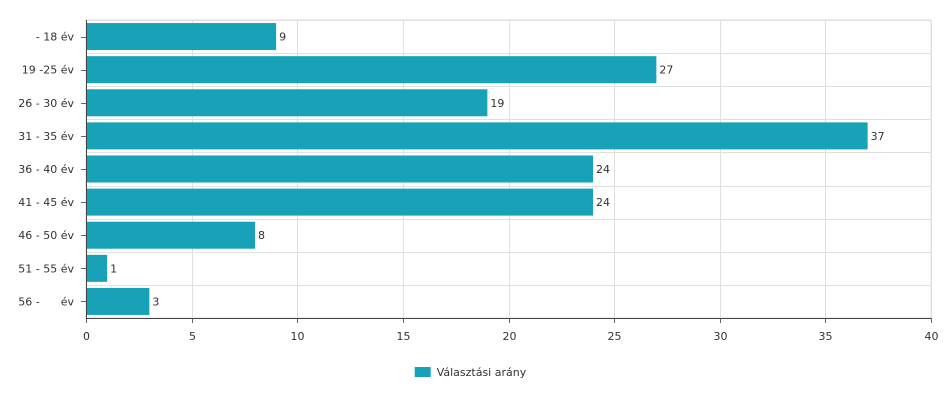 The image size is (951, 404). Describe the element at coordinates (46, 202) in the screenshot. I see `y-tick-label: 41 - 45 év` at that location.